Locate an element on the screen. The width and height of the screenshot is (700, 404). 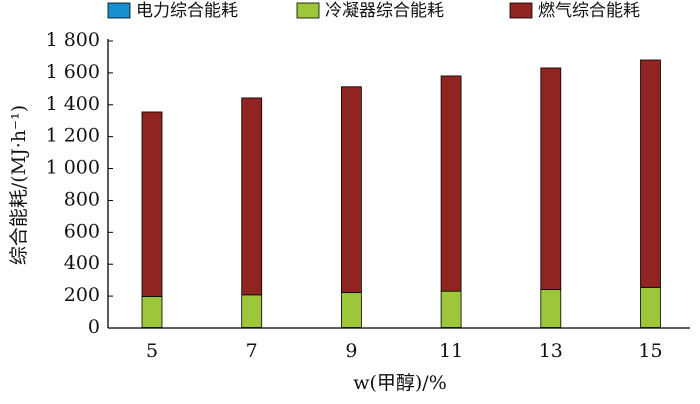
legend-label: 燃气综合能耗 is located at coordinates (589, 11).